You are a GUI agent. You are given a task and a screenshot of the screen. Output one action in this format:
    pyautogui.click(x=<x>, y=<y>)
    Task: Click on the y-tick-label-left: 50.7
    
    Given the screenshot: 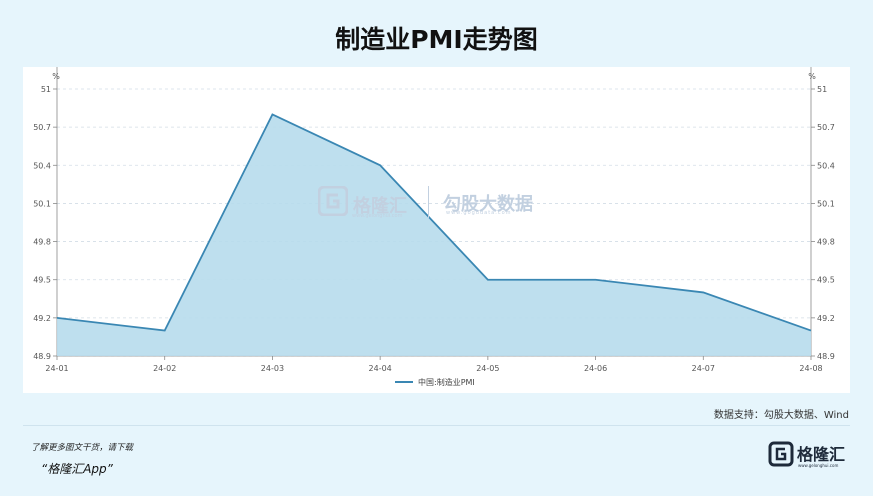 What is the action you would take?
    pyautogui.click(x=42, y=127)
    